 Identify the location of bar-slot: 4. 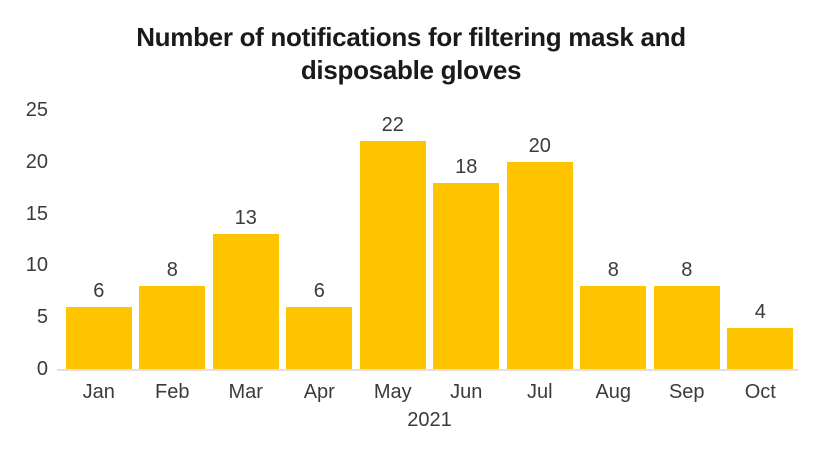
(761, 239).